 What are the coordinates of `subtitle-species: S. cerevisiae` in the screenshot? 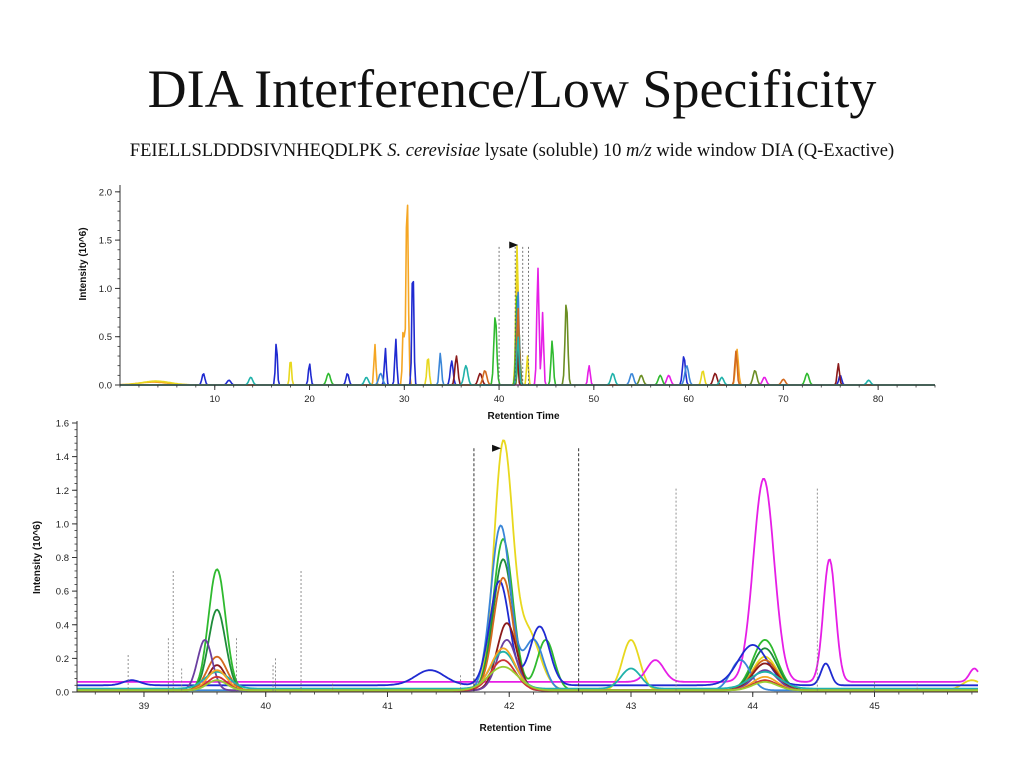 It's located at (434, 151).